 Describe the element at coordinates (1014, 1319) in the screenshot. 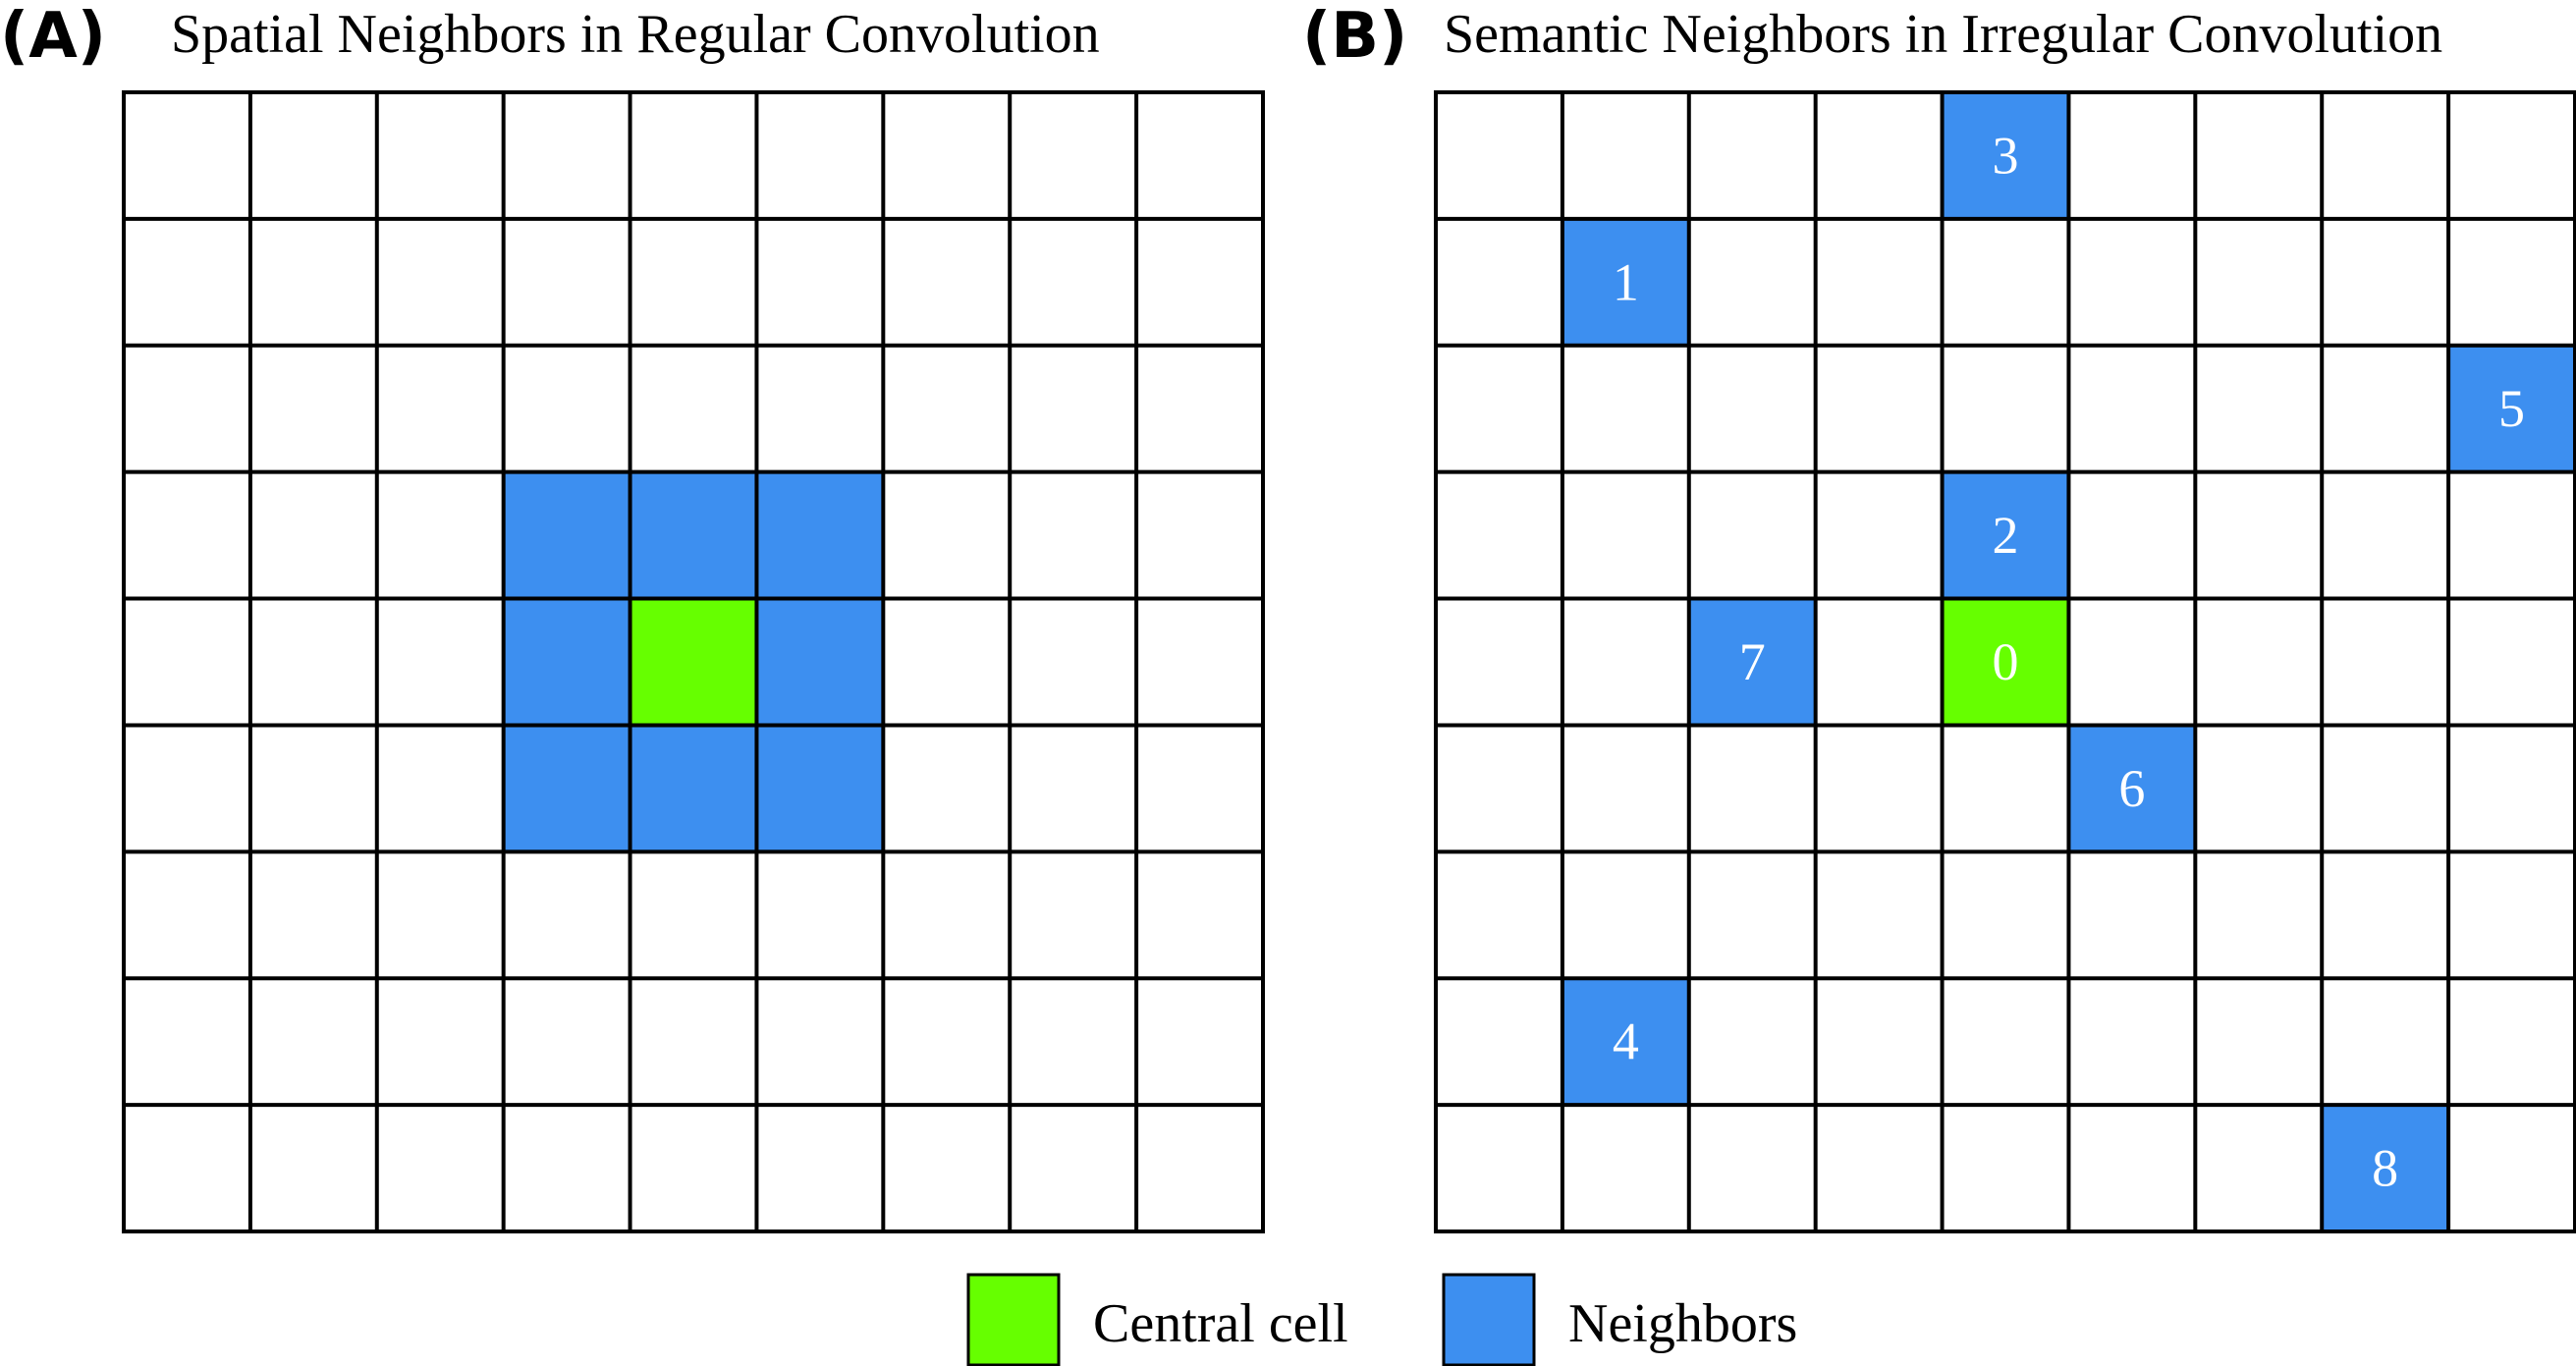

I see `legend-central-swatch` at that location.